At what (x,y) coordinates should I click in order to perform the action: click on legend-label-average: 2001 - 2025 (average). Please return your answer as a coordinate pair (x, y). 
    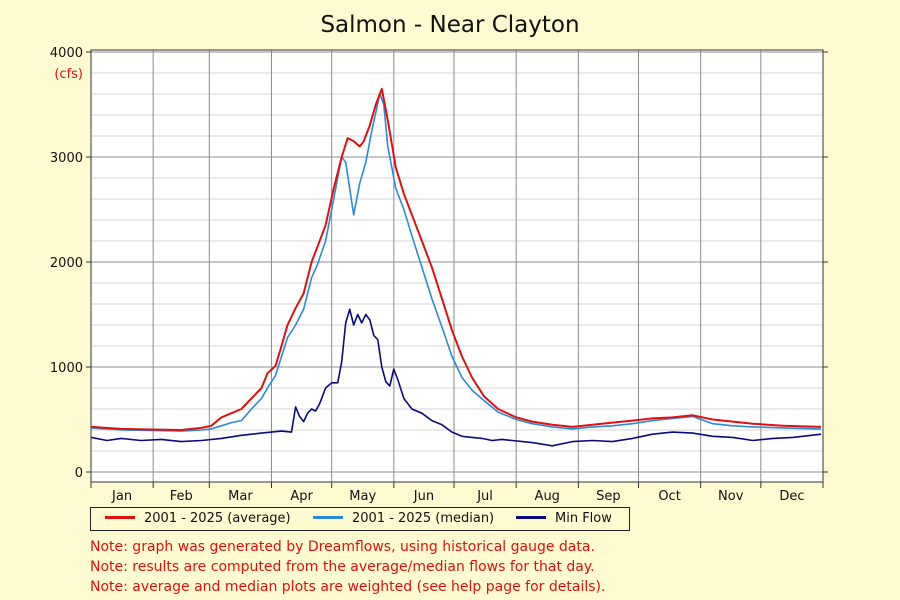
    Looking at the image, I should click on (217, 518).